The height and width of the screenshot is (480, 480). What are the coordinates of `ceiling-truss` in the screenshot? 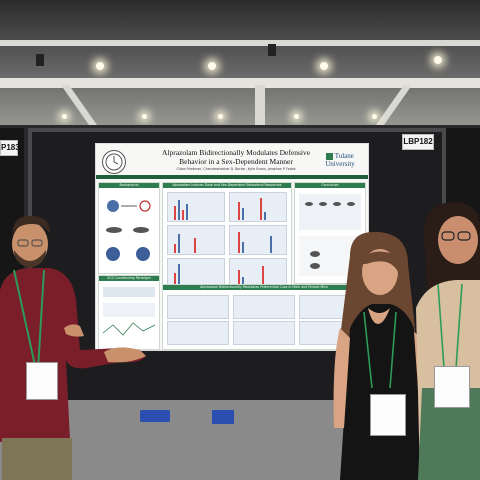 It's located at (240, 43).